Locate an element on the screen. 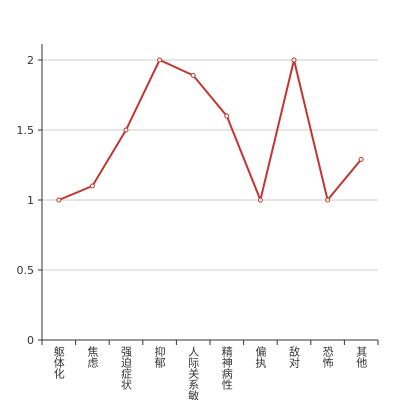  x-tick-label: 其他 is located at coordinates (361, 357).